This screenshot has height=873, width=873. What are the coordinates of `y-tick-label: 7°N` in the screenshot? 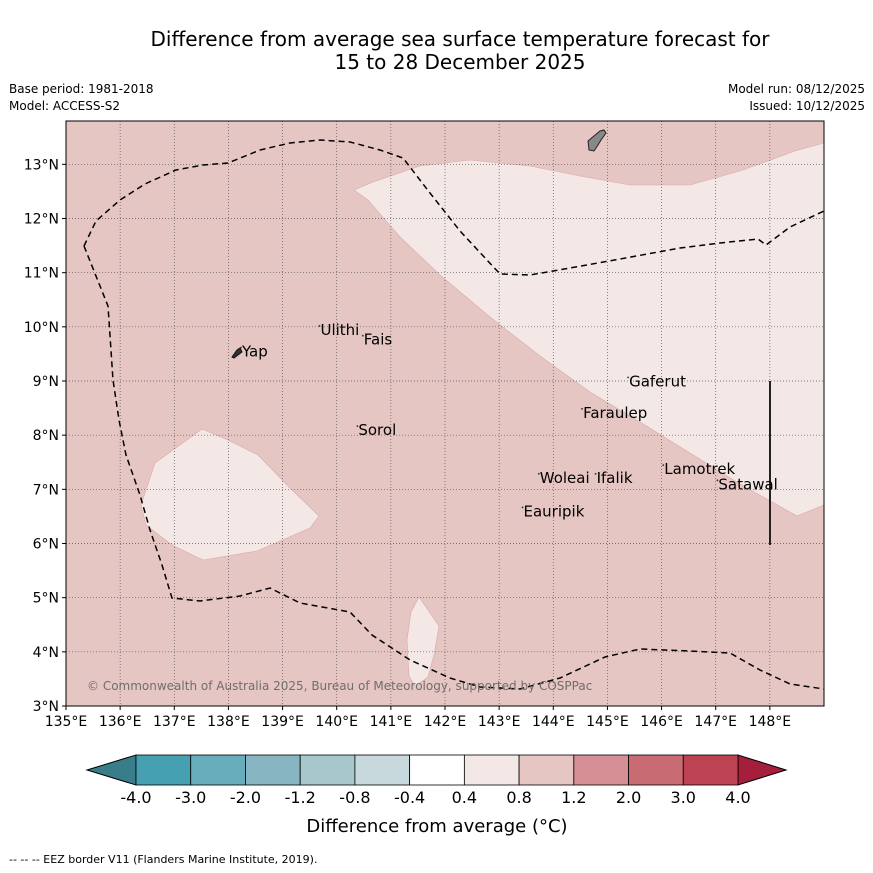 It's located at (46, 490).